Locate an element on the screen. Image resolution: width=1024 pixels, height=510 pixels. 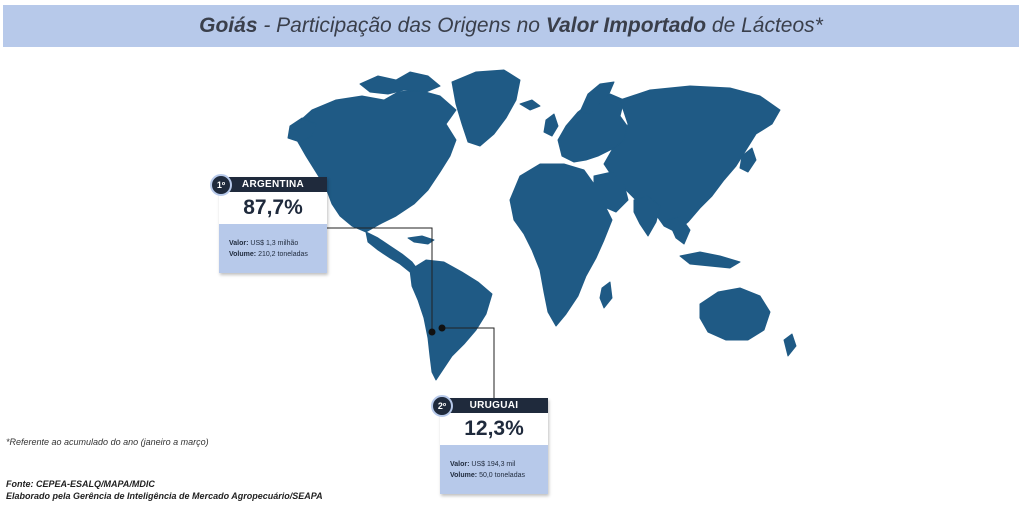
north-america-landmass is located at coordinates (374, 161).